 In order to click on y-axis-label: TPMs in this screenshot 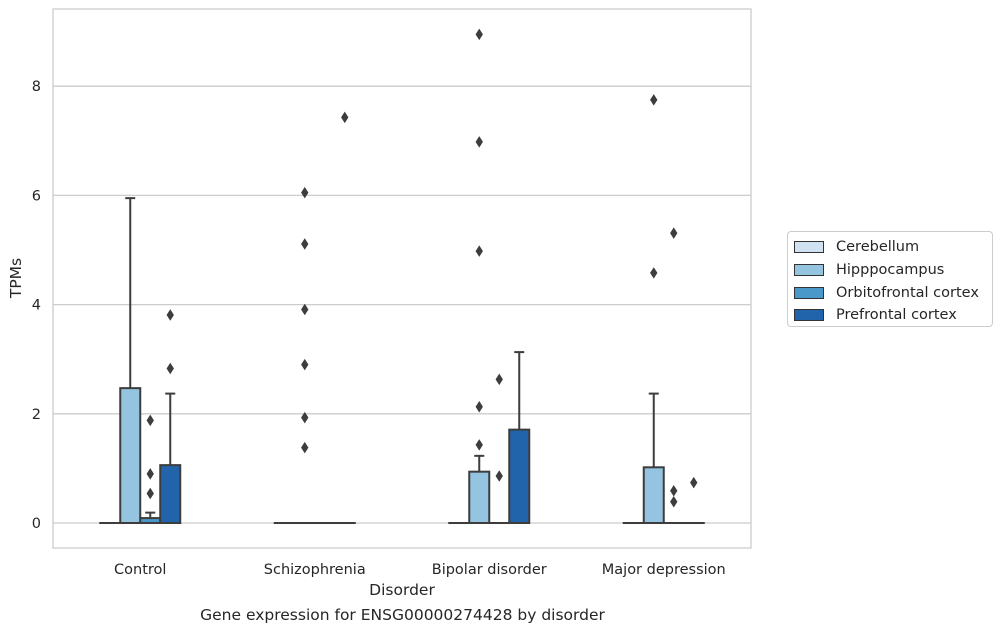, I will do `click(16, 278)`.